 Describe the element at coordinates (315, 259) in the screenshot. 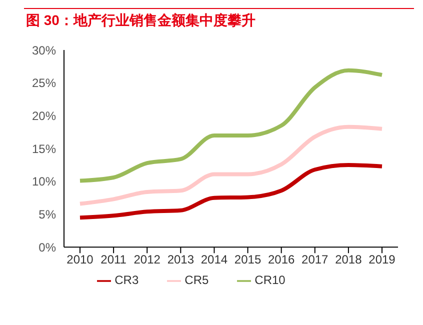

I see `x-tick-label: 2017` at that location.